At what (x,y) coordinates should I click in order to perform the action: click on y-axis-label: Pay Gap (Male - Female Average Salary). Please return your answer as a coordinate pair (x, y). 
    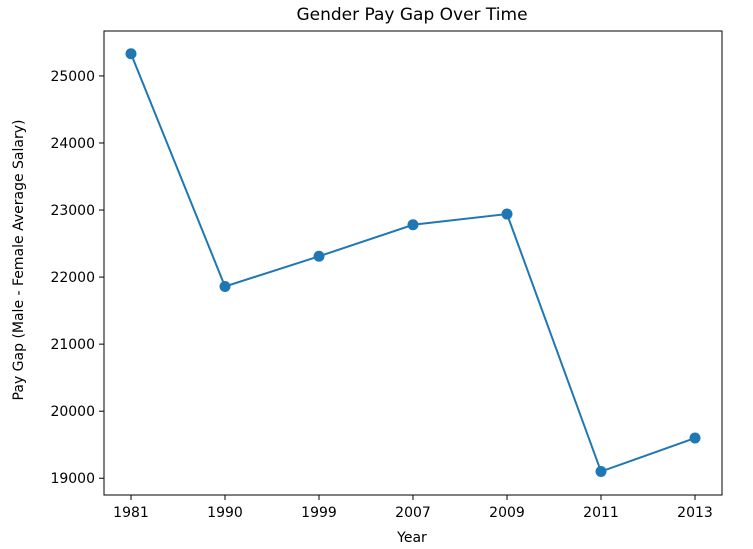
    Looking at the image, I should click on (19, 260).